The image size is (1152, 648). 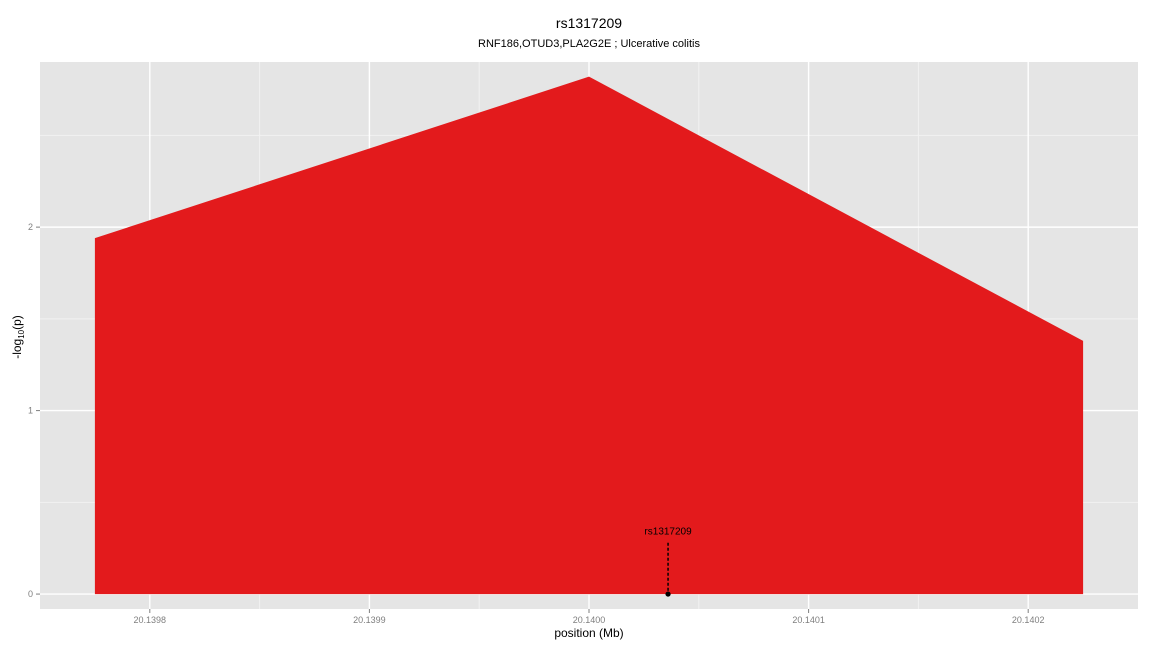 What do you see at coordinates (30, 411) in the screenshot?
I see `y-tick-label: 1` at bounding box center [30, 411].